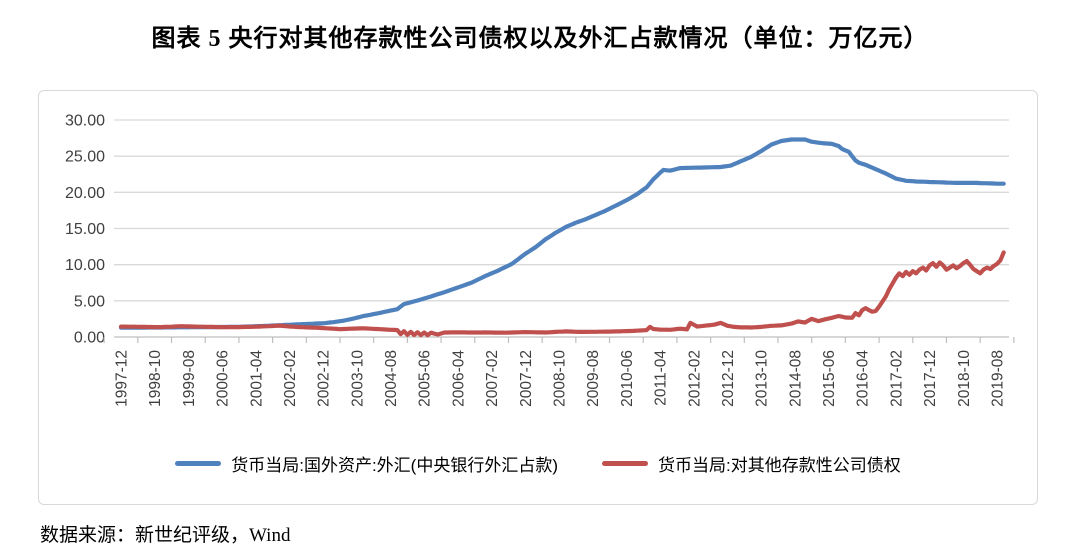  I want to click on x-tick-label: 2001-04, so click(256, 378).